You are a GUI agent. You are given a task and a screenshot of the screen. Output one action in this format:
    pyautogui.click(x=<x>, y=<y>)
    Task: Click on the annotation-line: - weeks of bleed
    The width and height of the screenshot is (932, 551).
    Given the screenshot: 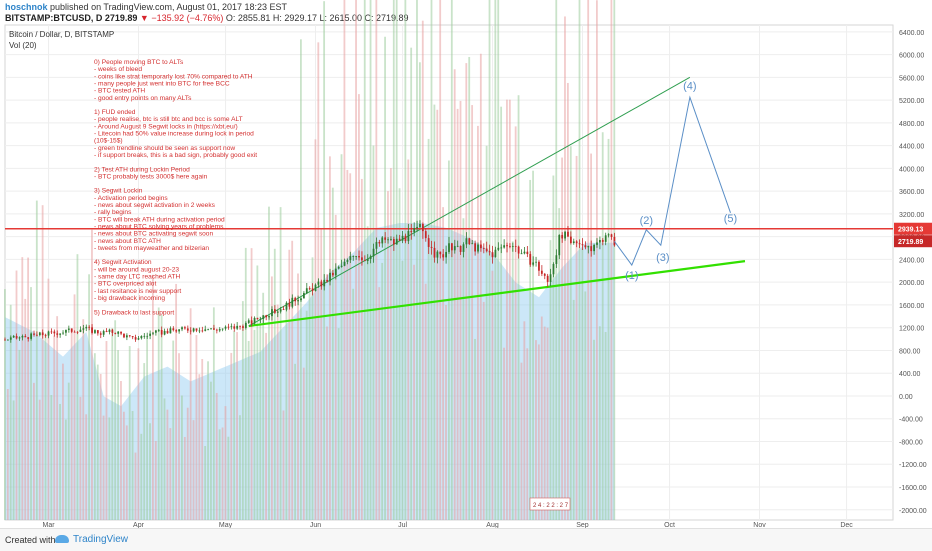 What is the action you would take?
    pyautogui.click(x=118, y=69)
    